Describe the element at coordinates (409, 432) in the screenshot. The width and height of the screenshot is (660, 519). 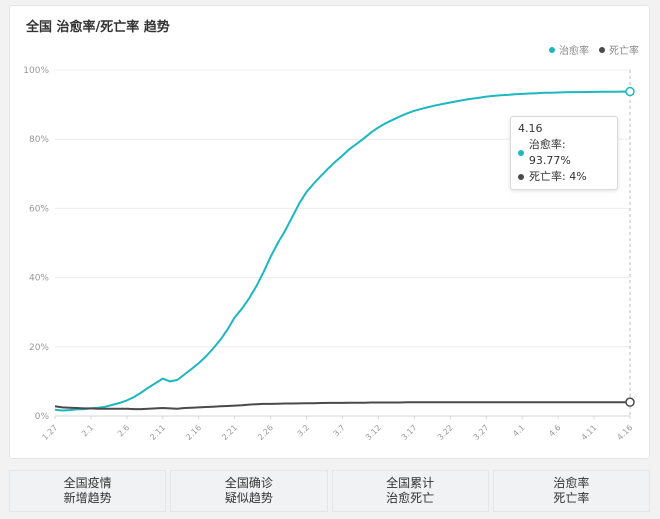
I see `x-tick-label: 3.17` at that location.